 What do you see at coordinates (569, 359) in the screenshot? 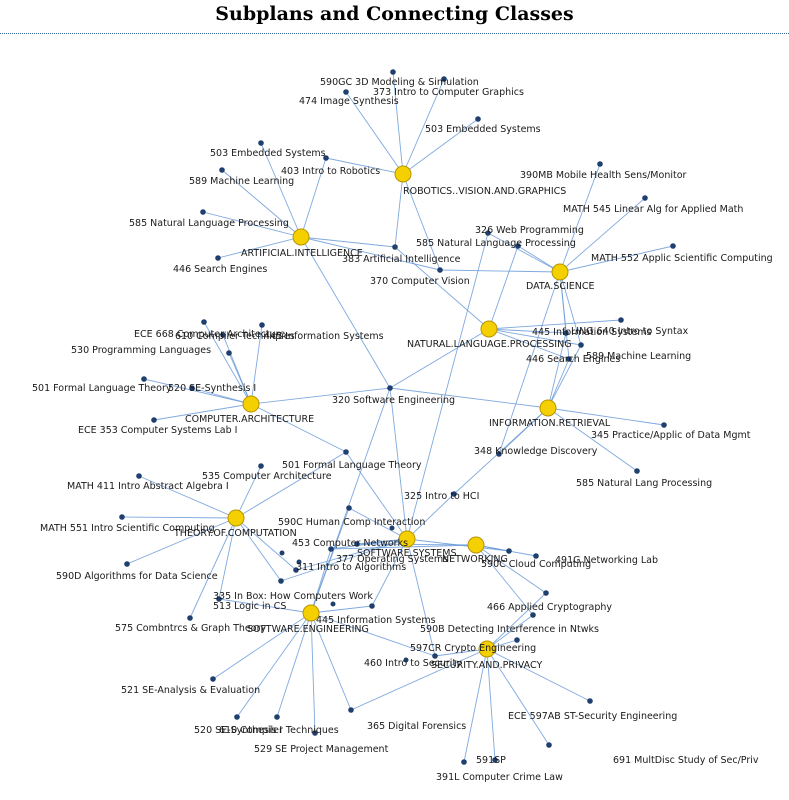
I see `leaf-node-l446n` at bounding box center [569, 359].